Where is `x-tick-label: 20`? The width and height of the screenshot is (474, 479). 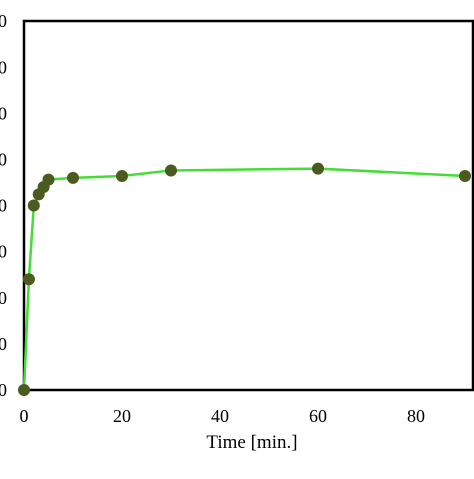 x-tick-label: 20 is located at coordinates (122, 416).